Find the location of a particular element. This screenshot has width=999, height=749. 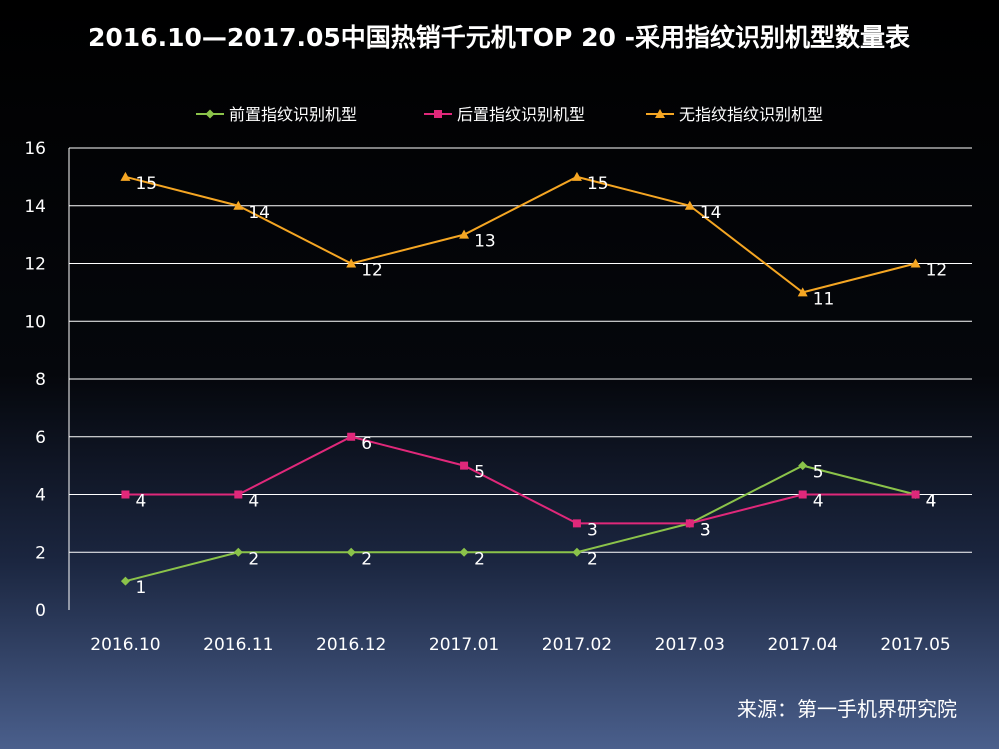

legend: 前置指纹识别机型 后置指纹识别机型 无指纹指纹识别机型 is located at coordinates (509, 114).